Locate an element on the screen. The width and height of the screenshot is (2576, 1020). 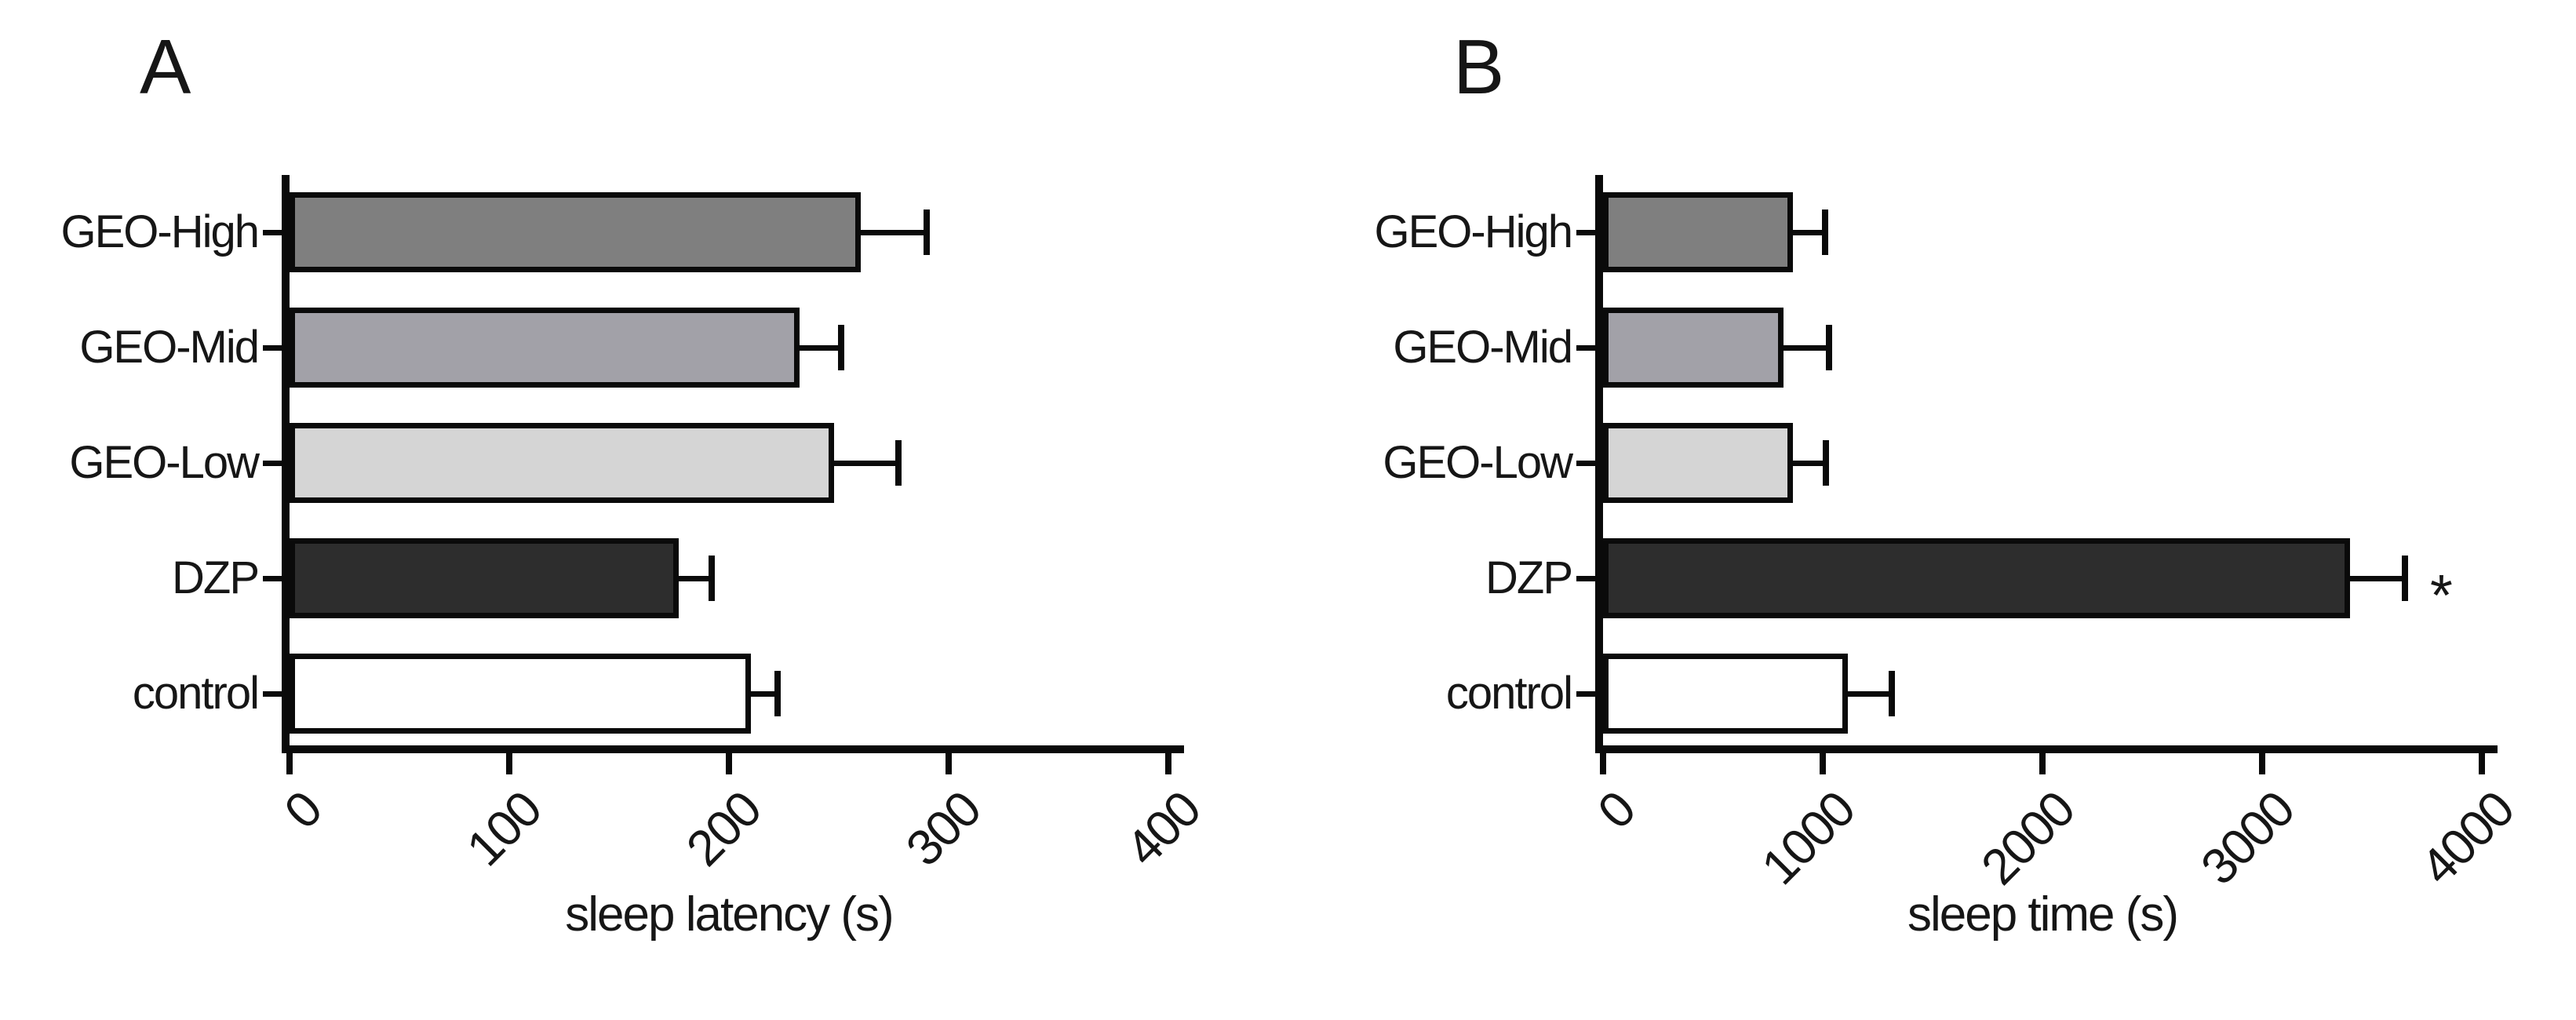
x-tick-label: 4000 is located at coordinates (2467, 838).